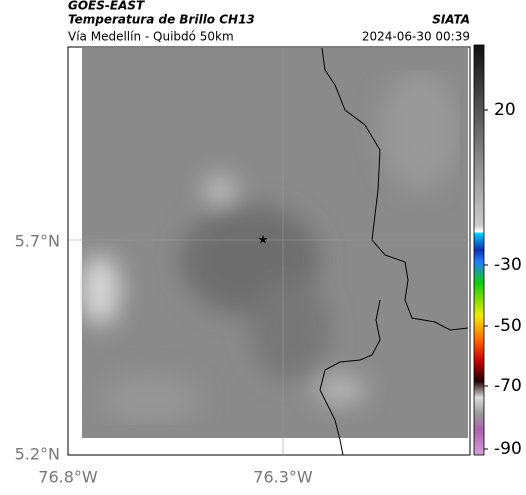 This screenshot has width=526, height=495. I want to click on datetime: 2024-06-30 00:39, so click(416, 37).